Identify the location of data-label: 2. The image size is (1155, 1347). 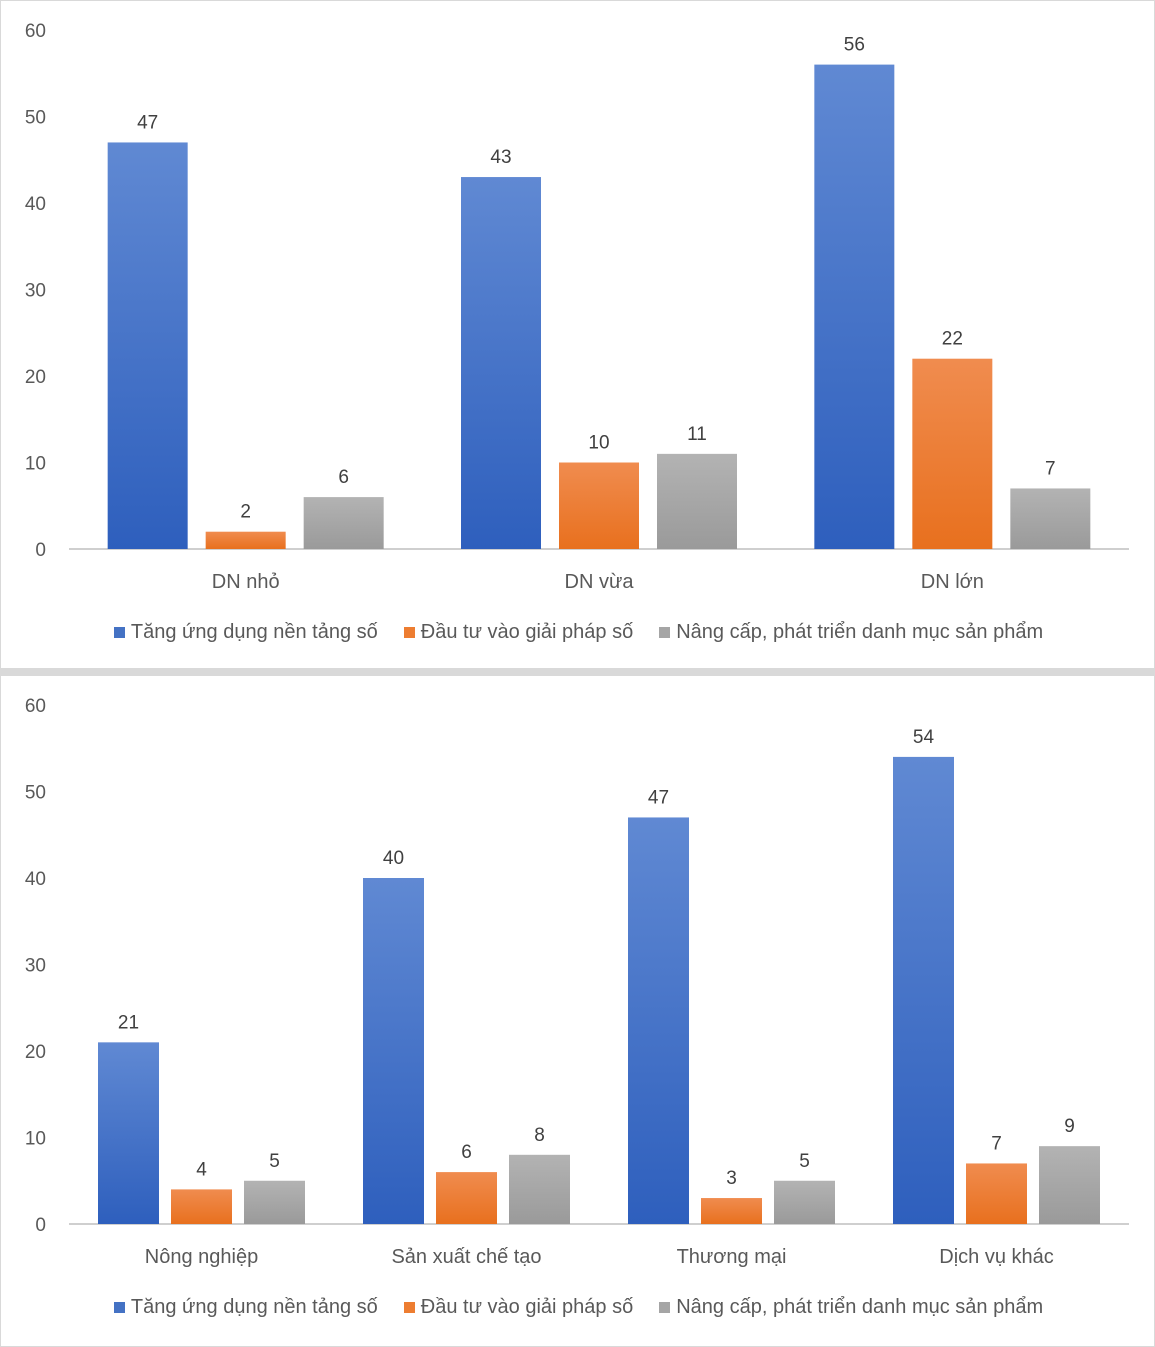
(245, 512).